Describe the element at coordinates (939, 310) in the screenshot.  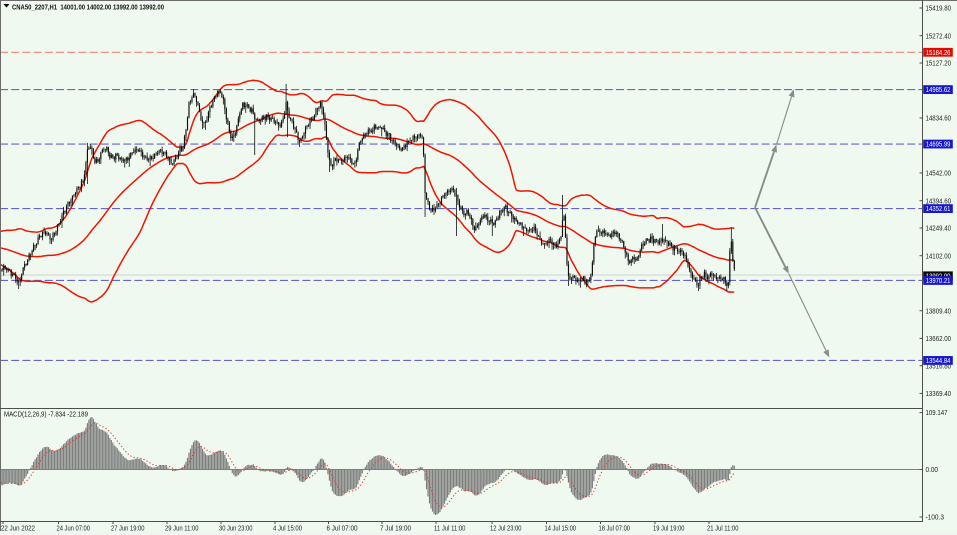
I see `svg-text: 13809.40` at that location.